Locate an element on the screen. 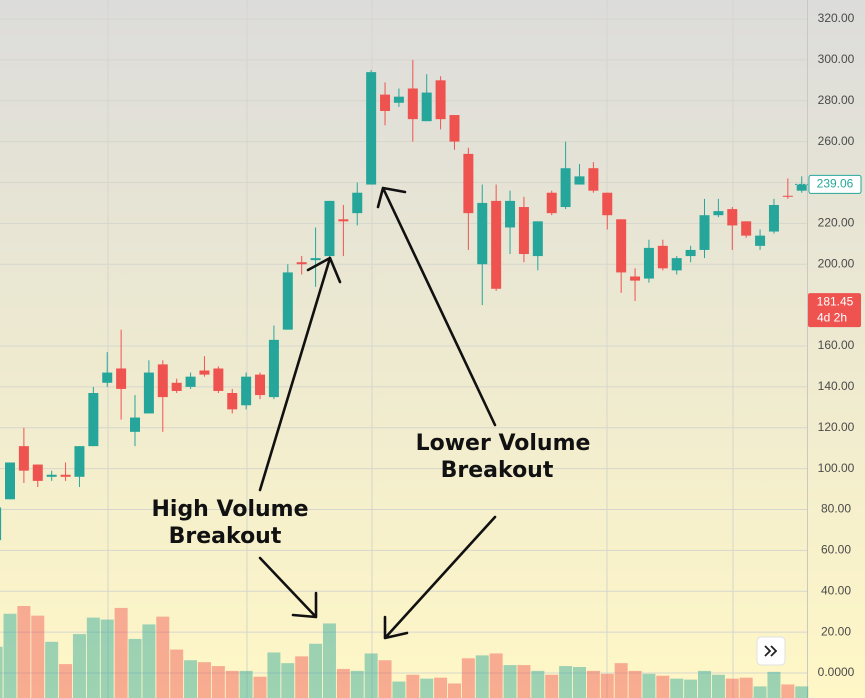 The height and width of the screenshot is (698, 865). scroll-button is located at coordinates (771, 651).